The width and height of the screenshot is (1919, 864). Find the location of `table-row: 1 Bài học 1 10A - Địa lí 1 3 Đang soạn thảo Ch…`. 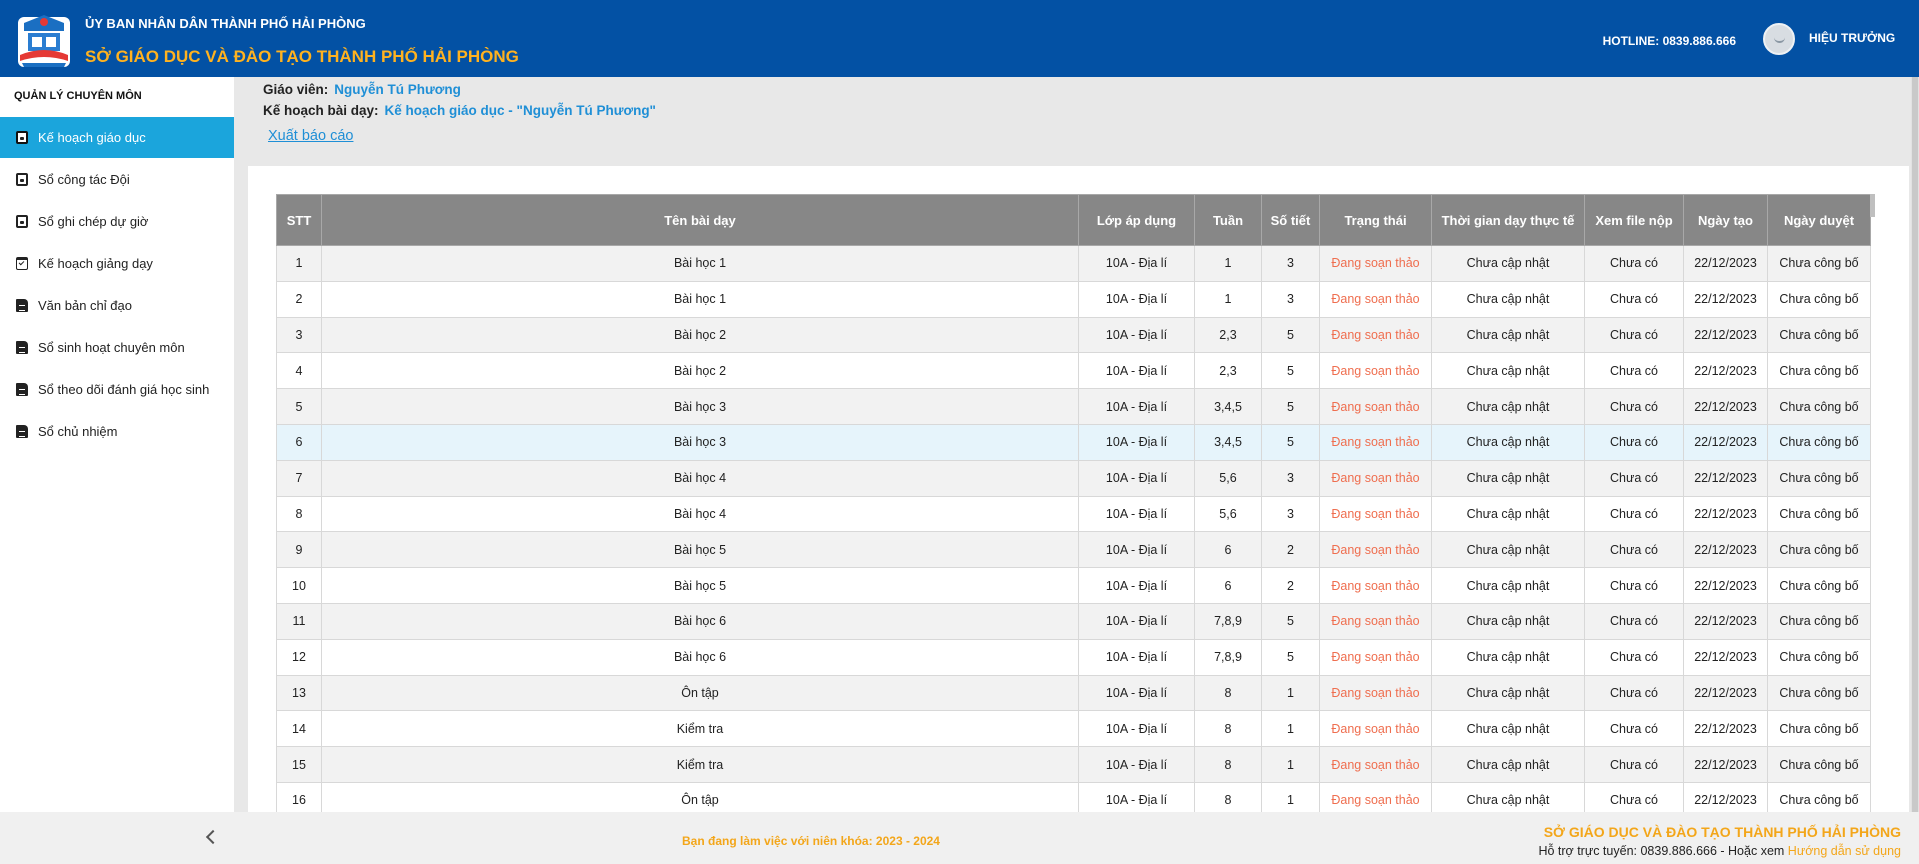

table-row: 1 Bài học 1 10A - Địa lí 1 3 Đang soạn thảo Ch… is located at coordinates (1073, 263).